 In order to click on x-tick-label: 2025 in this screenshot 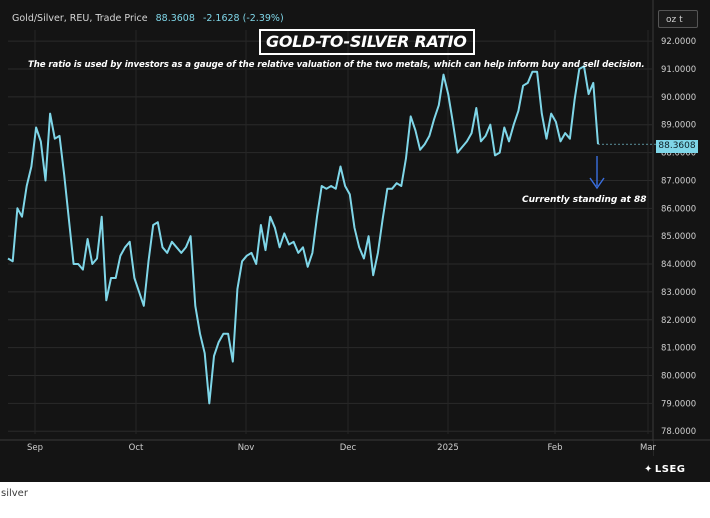, I will do `click(448, 448)`.